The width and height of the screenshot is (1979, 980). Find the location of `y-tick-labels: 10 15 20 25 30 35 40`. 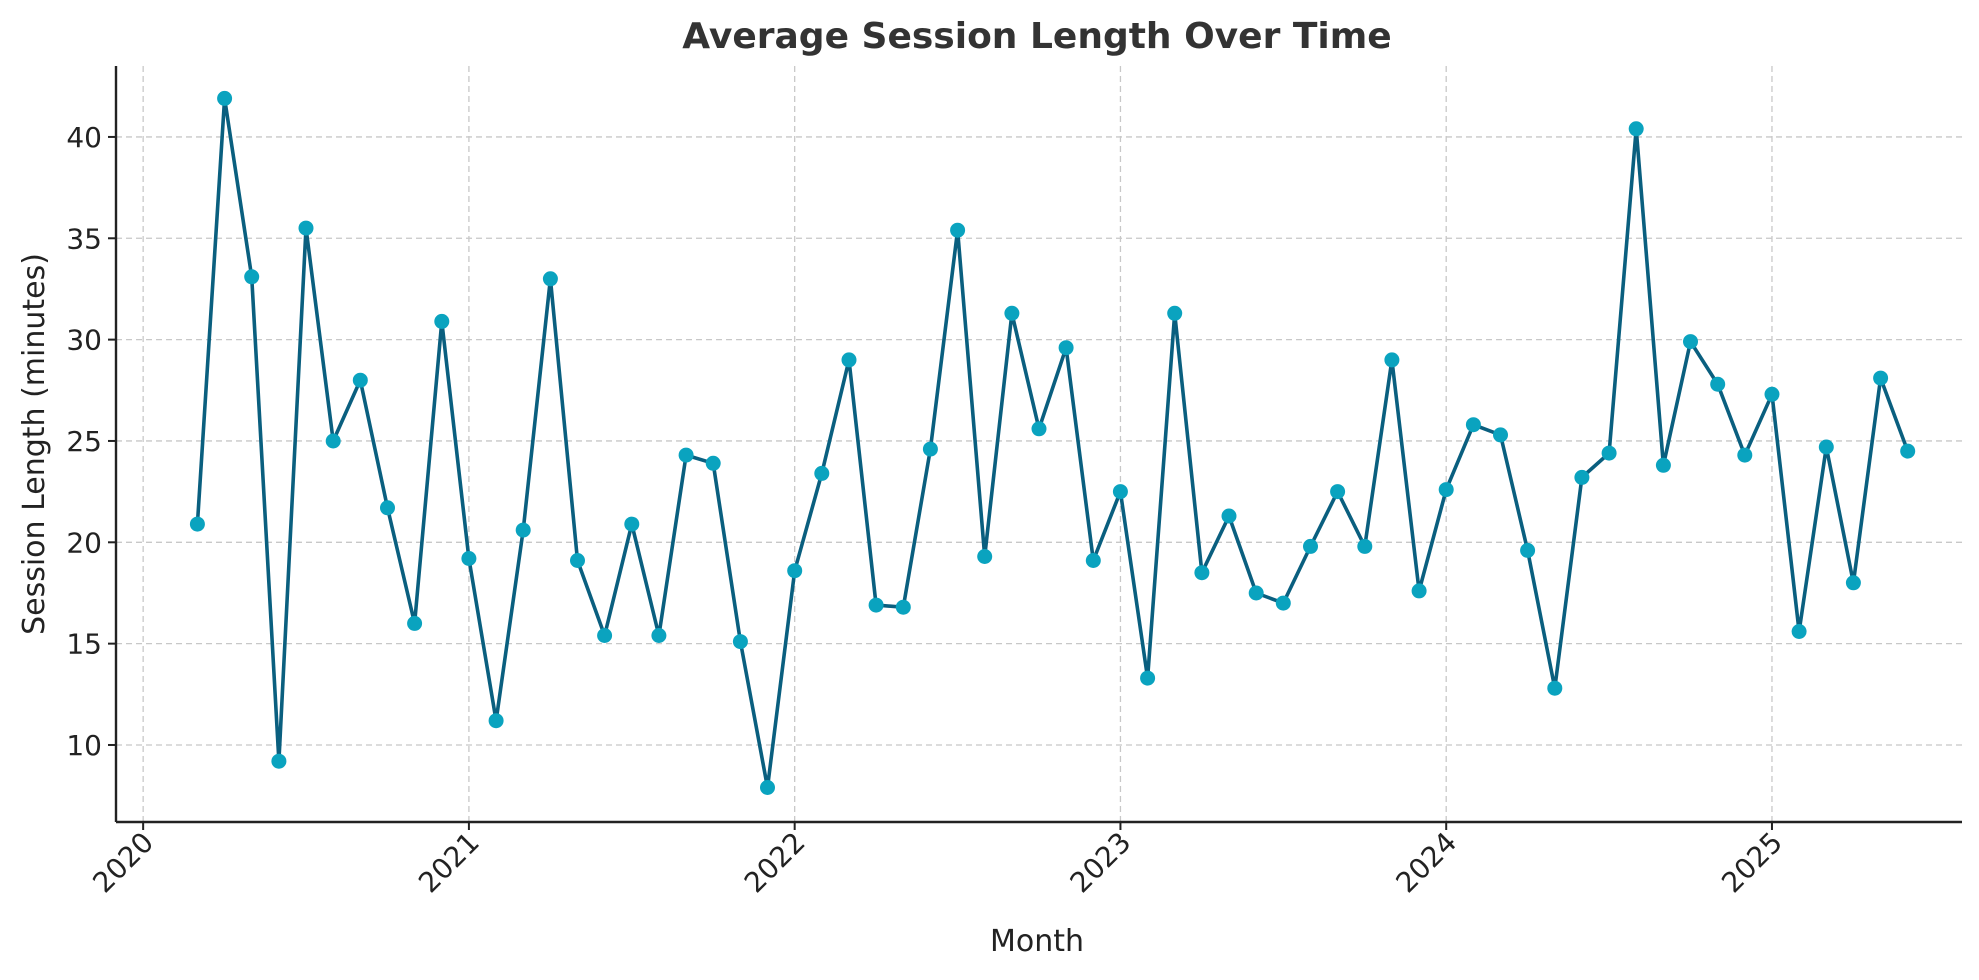

y-tick-labels: 10 15 20 25 30 35 40 is located at coordinates (91, 441).